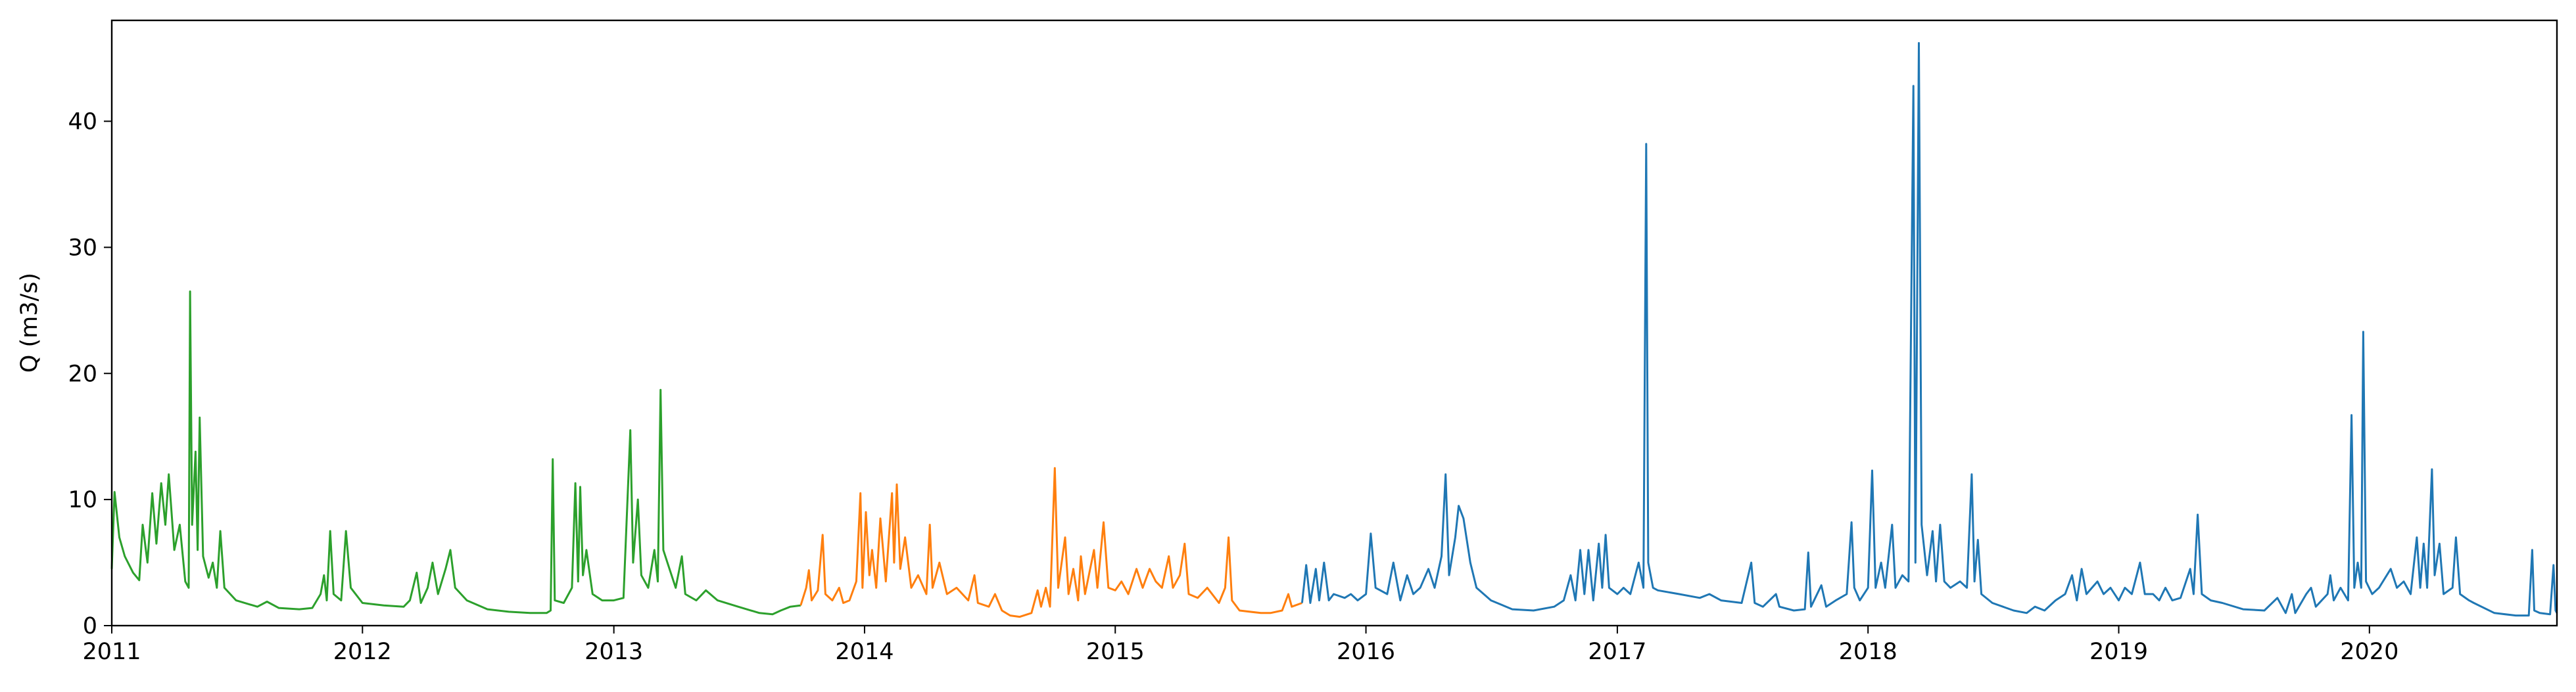  Describe the element at coordinates (614, 652) in the screenshot. I see `x-tick-label: 2013` at that location.